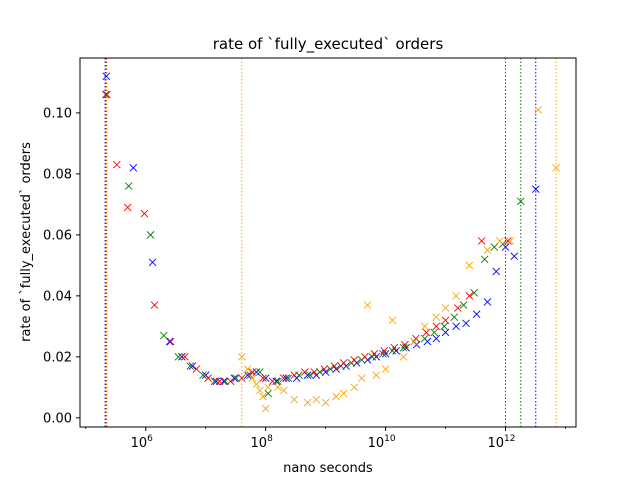  Describe the element at coordinates (328, 44) in the screenshot. I see `chart-title: rate of `fully_executed` orders` at that location.